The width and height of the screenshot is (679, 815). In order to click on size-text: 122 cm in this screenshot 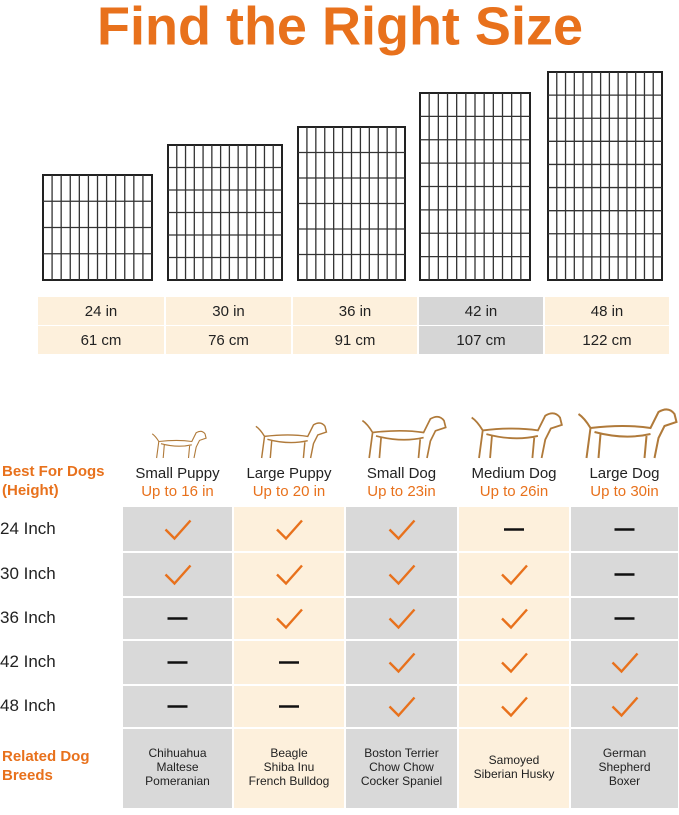, I will do `click(606, 340)`.